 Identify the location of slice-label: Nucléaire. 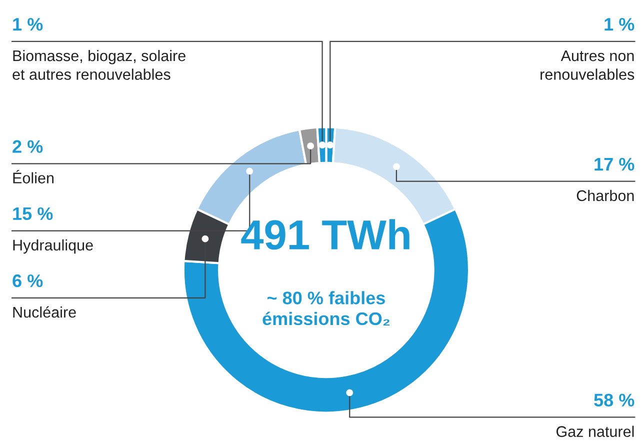
(44, 312).